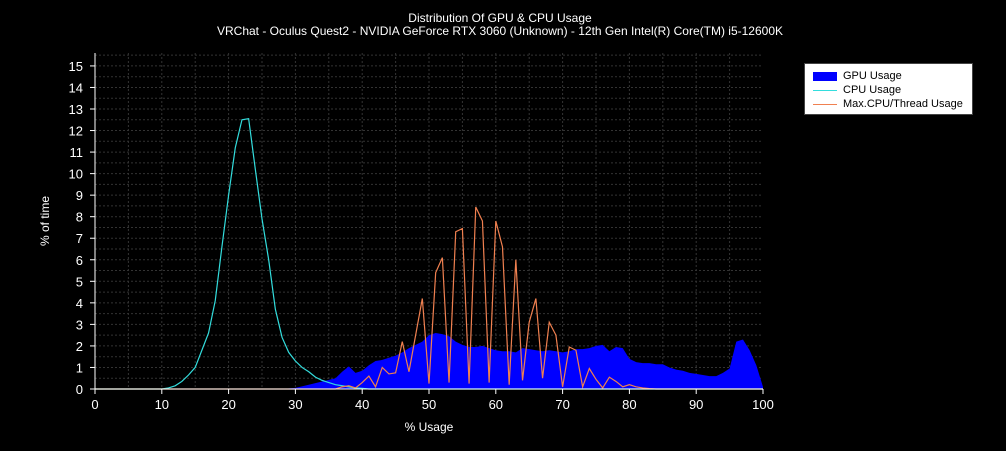  I want to click on y-axis-label: % of time, so click(45, 221).